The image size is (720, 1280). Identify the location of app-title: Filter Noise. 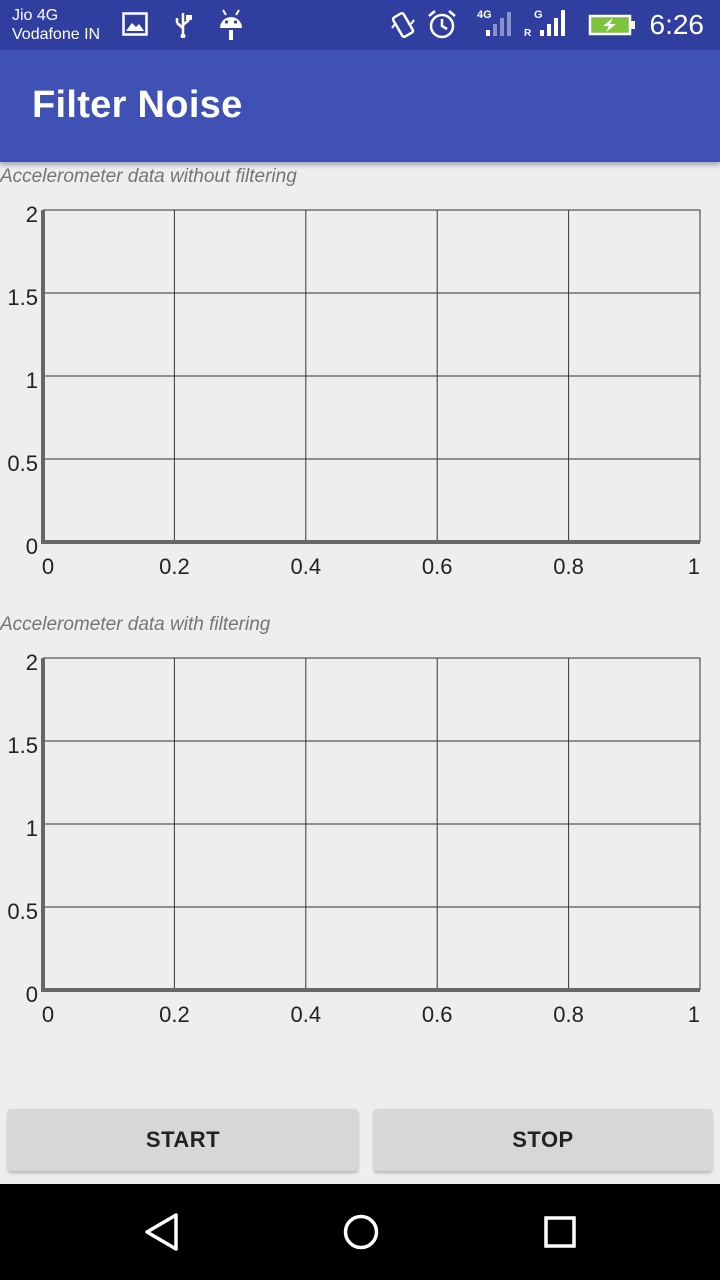
(137, 105).